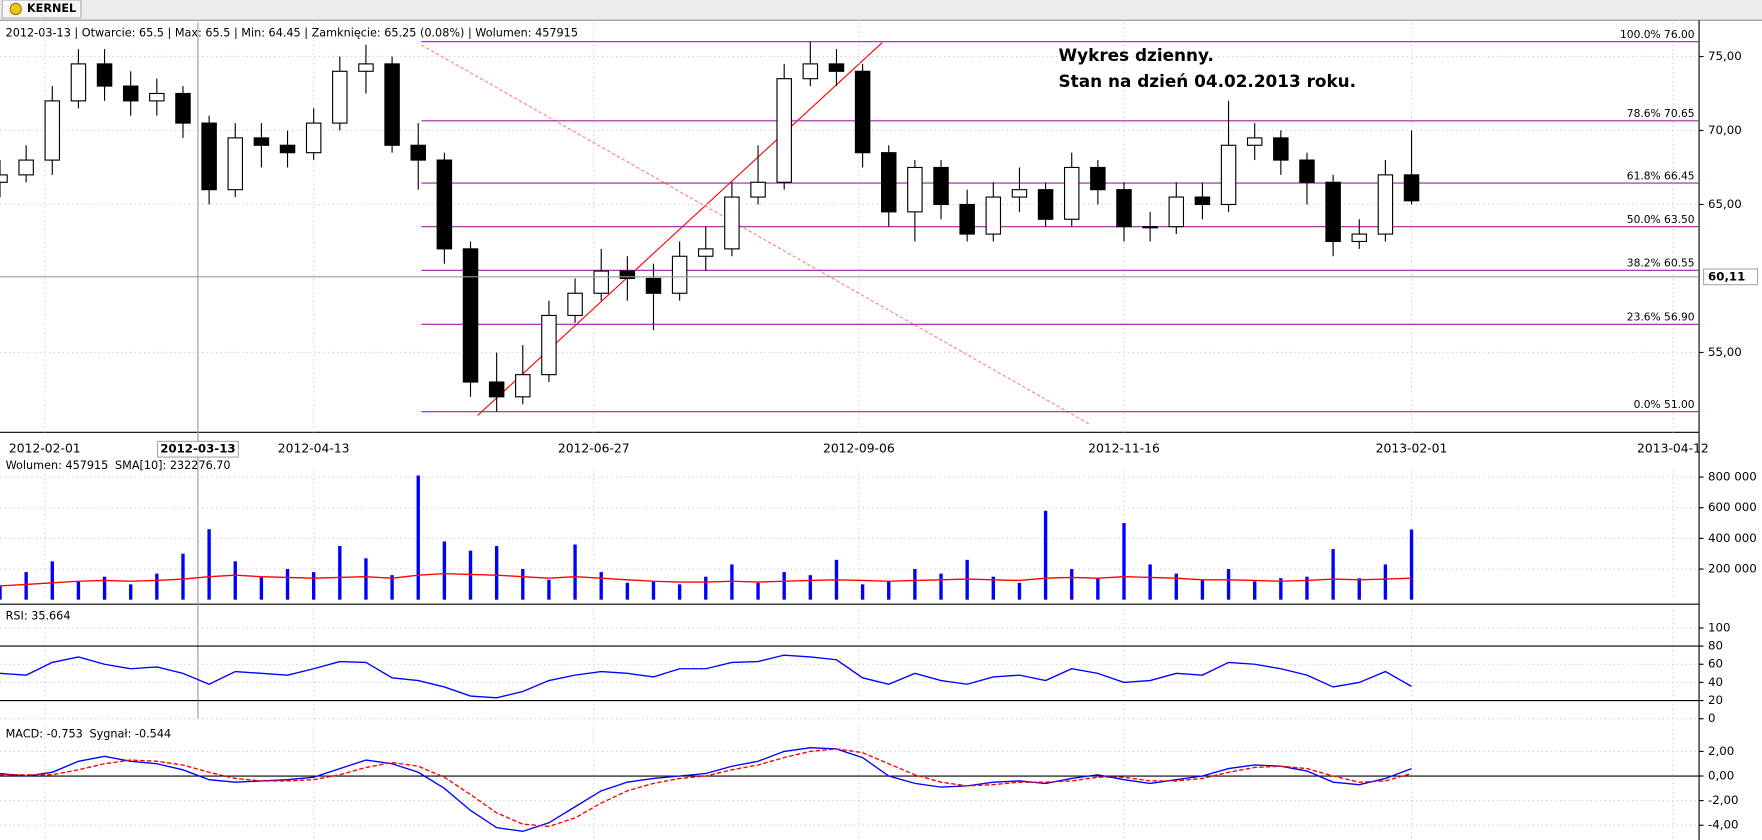 Image resolution: width=1762 pixels, height=840 pixels. What do you see at coordinates (1725, 56) in the screenshot?
I see `y-tick-label: 75,00` at bounding box center [1725, 56].